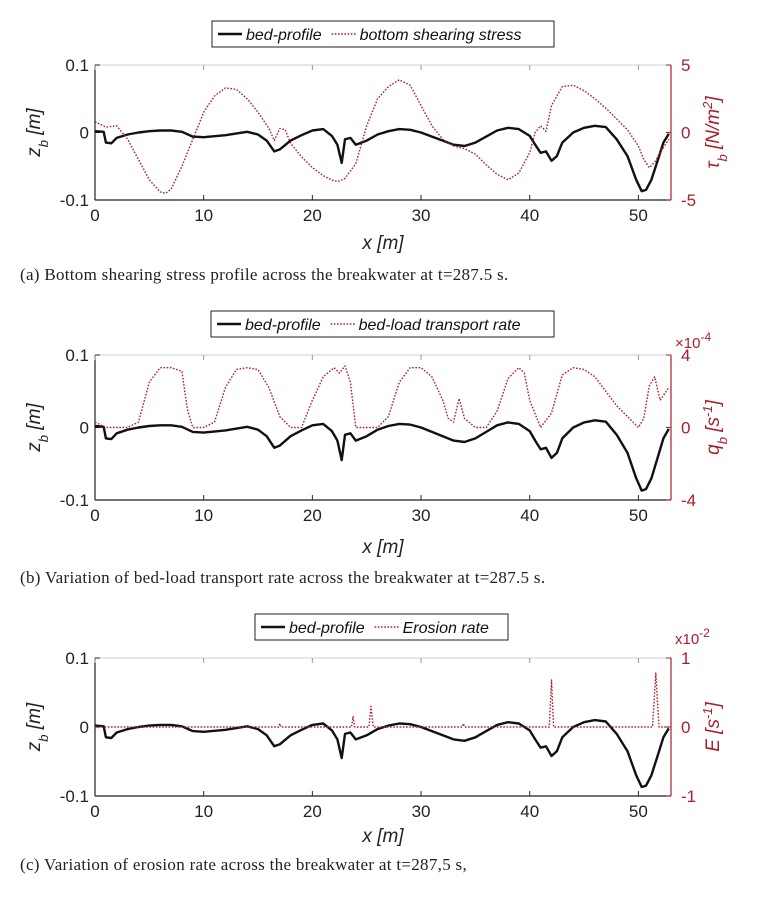  What do you see at coordinates (685, 65) in the screenshot?
I see `y-right-tick-label: 5` at bounding box center [685, 65].